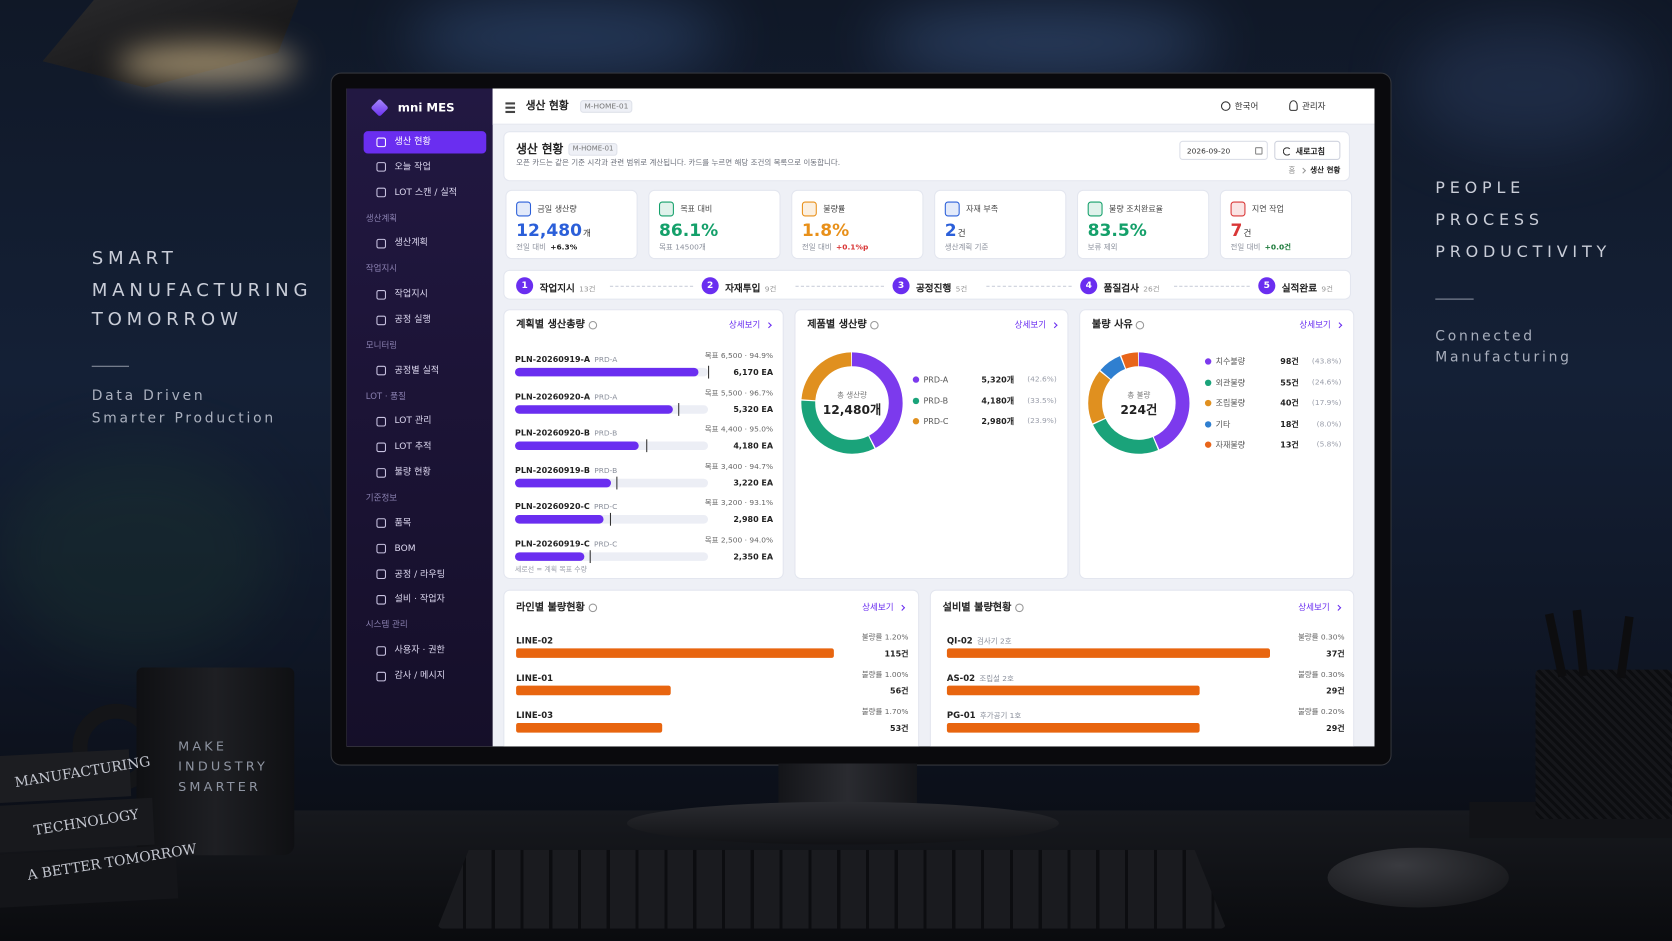 Image resolution: width=1672 pixels, height=941 pixels. What do you see at coordinates (420, 574) in the screenshot?
I see `nav-label: 공정 / 라우팅` at bounding box center [420, 574].